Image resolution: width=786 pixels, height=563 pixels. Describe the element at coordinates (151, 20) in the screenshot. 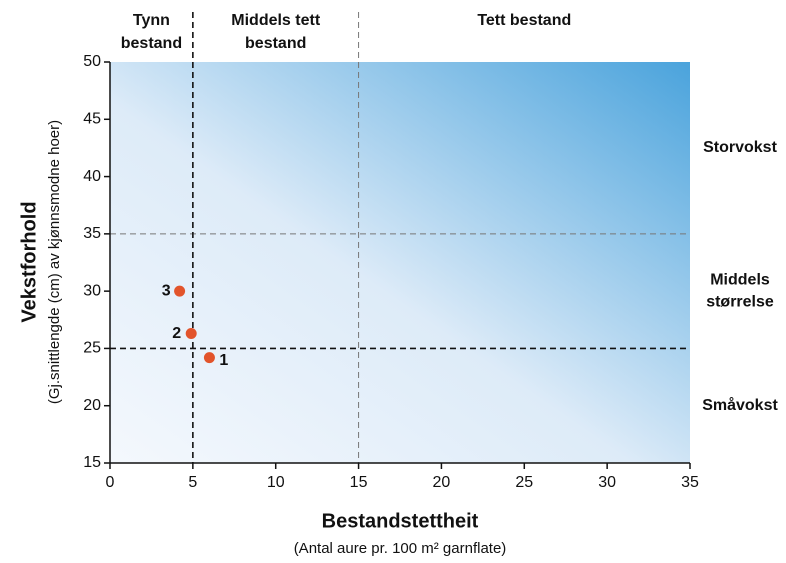

I see `zone-label: Tynn` at that location.